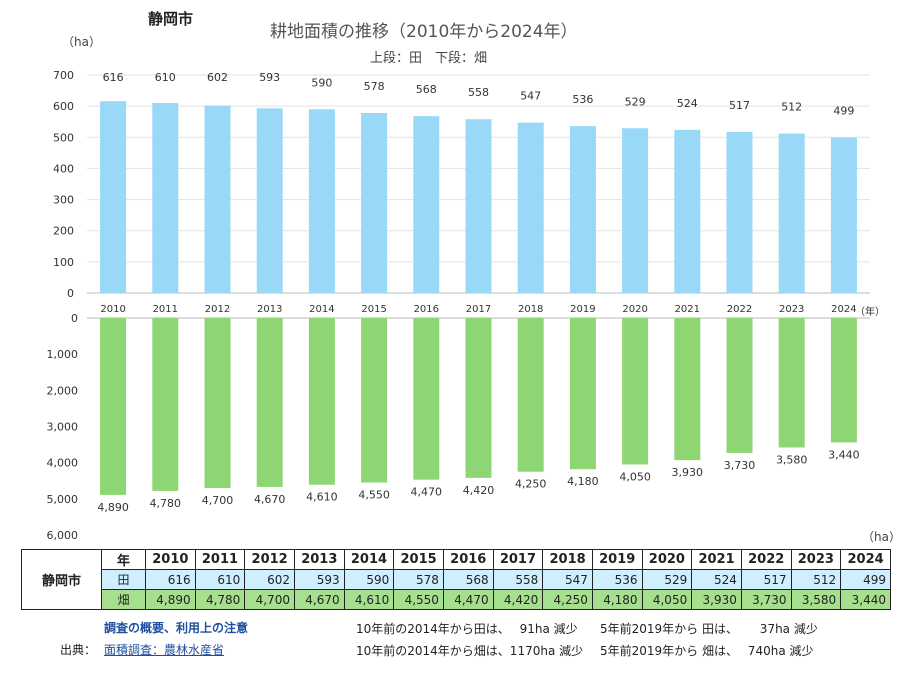 This screenshot has height=674, width=903. I want to click on rice-y-tick: 300, so click(63, 200).